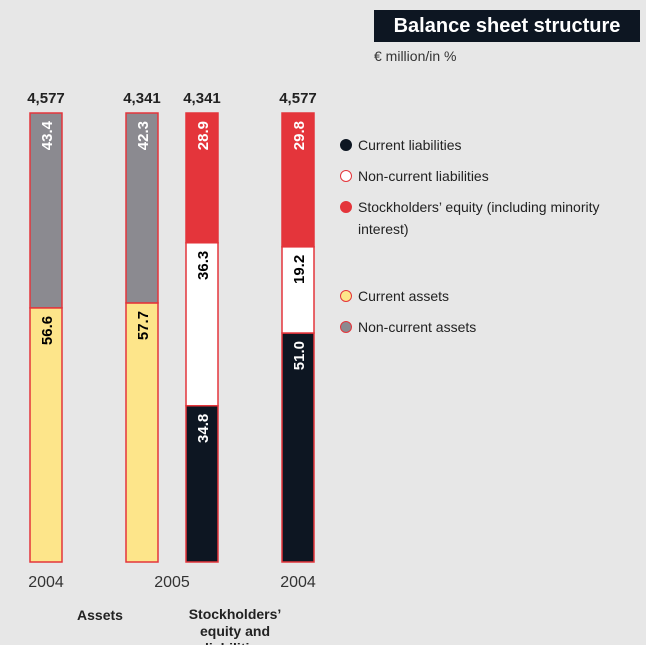  What do you see at coordinates (493, 327) in the screenshot?
I see `legend-item: Non-current assets` at bounding box center [493, 327].